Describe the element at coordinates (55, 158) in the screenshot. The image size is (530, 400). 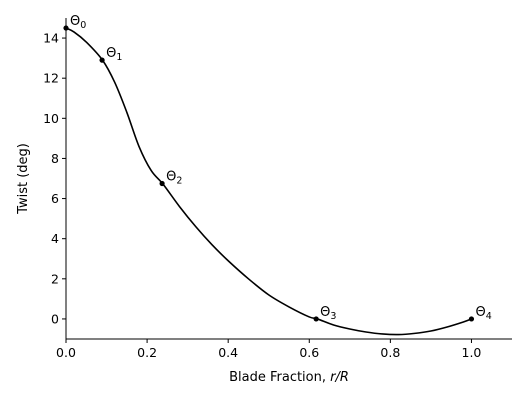
I see `y-tick-label: 8` at that location.